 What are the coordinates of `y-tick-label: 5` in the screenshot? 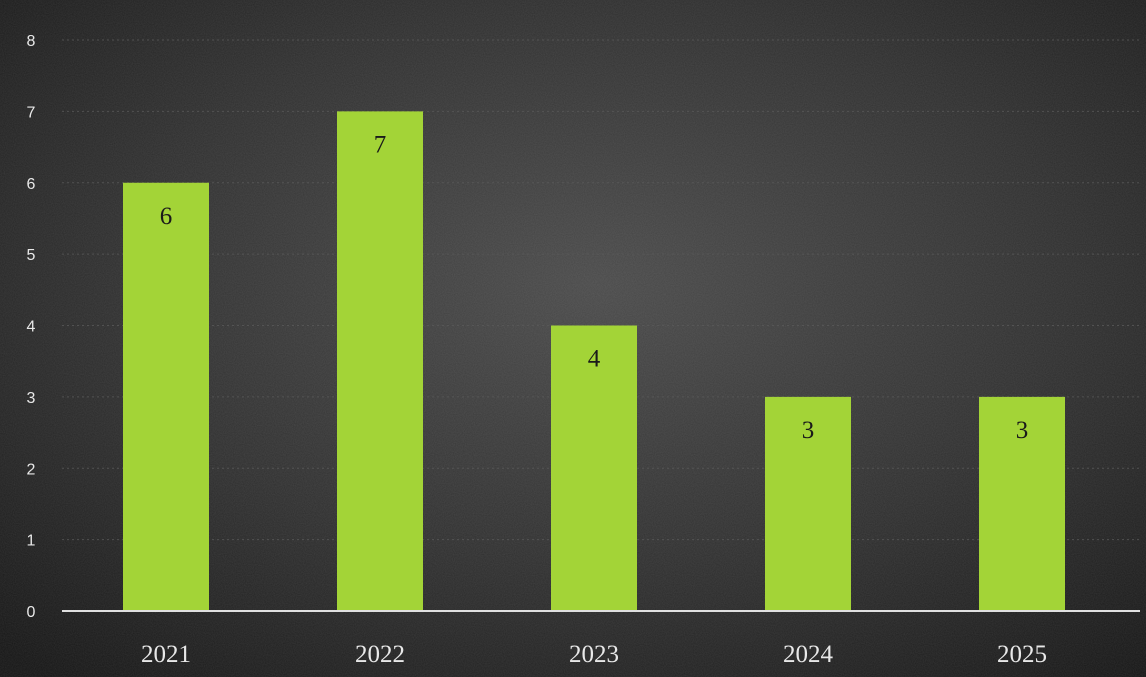 It's located at (31, 255).